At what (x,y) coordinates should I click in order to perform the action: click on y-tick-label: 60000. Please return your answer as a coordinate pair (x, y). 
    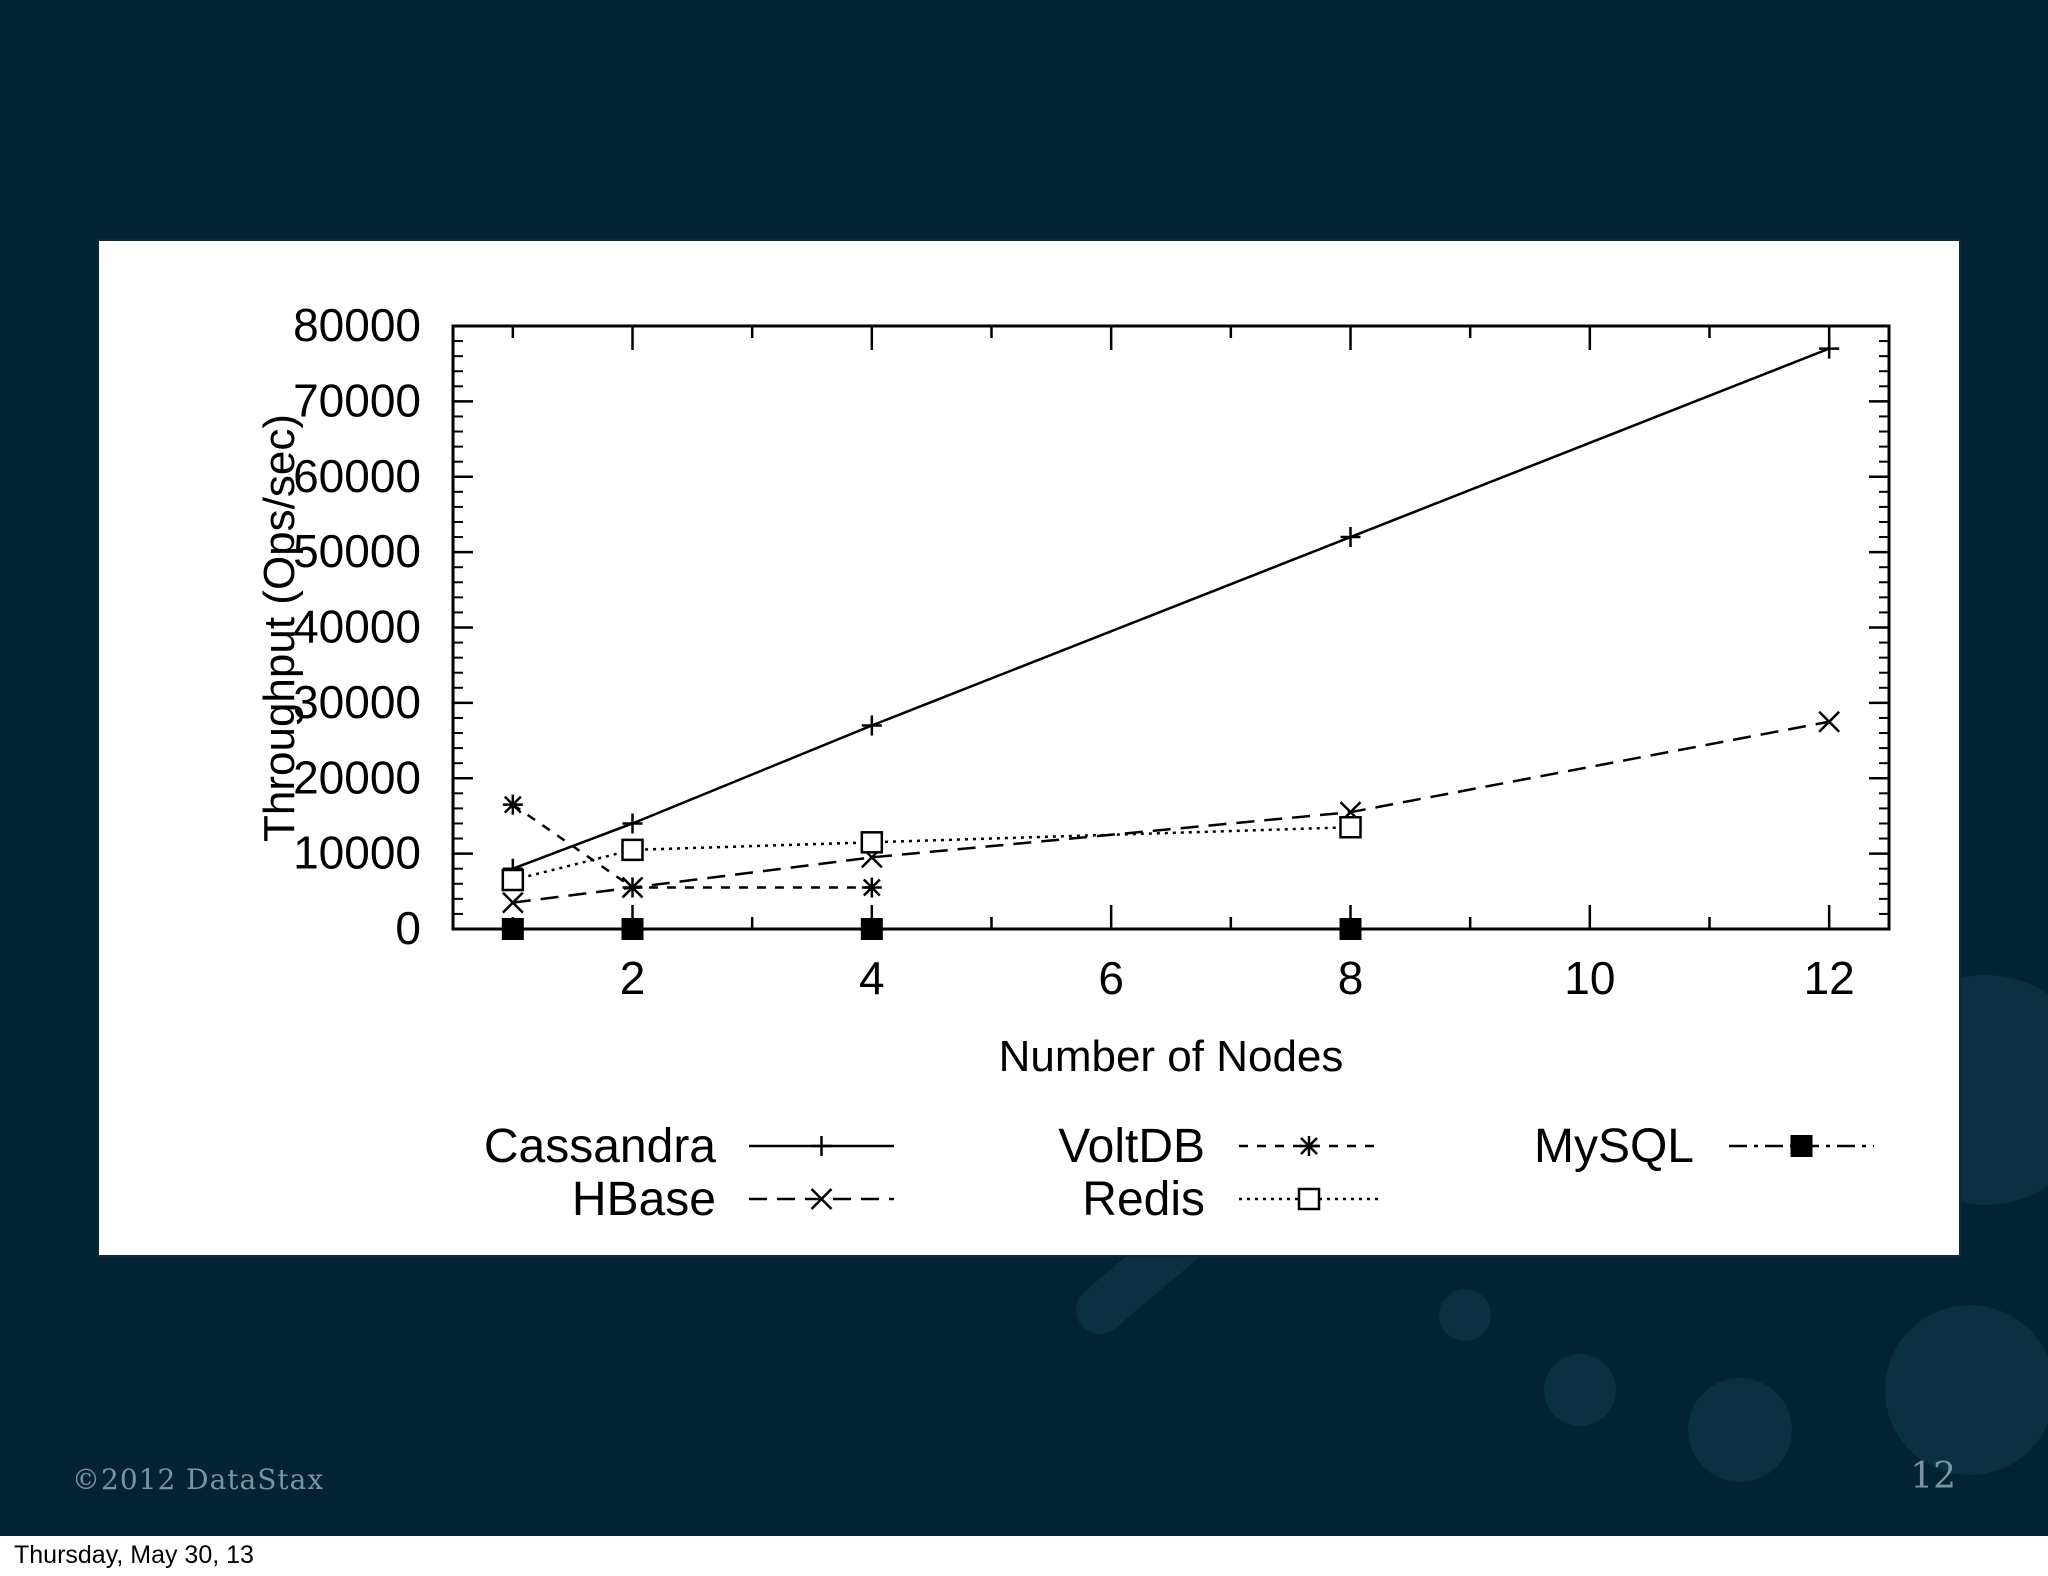
    Looking at the image, I should click on (357, 476).